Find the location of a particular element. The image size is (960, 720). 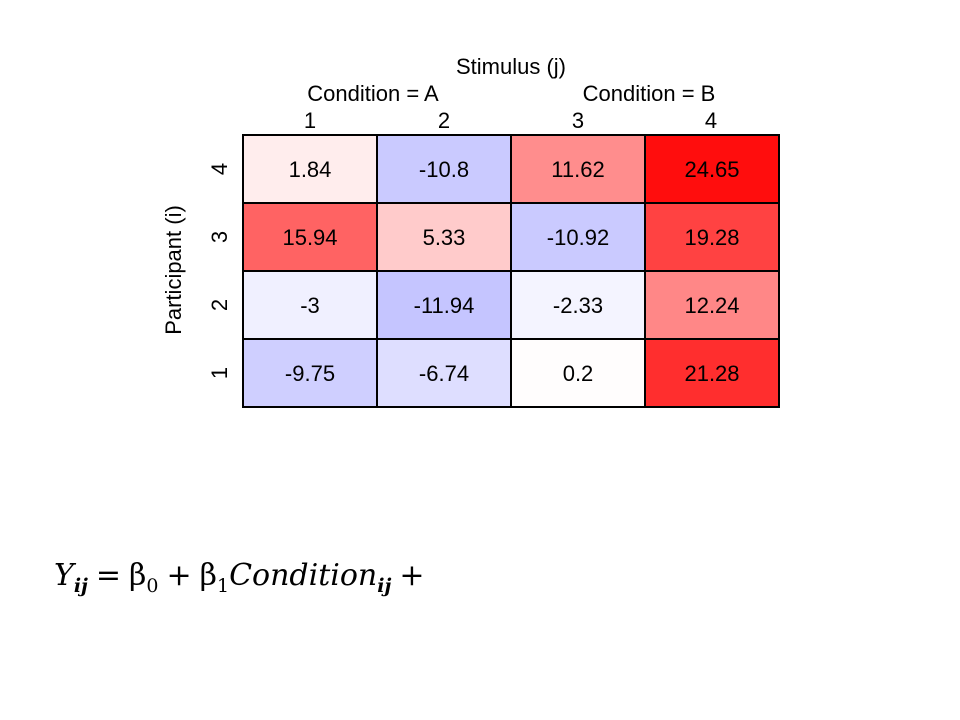

equation-beta0: β is located at coordinates (138, 575).